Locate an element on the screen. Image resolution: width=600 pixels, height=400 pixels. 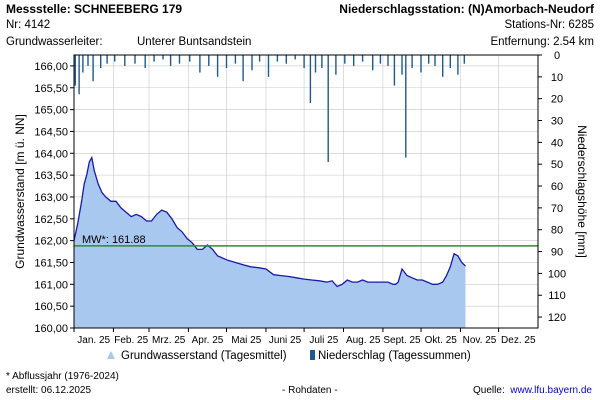
y-tick-label: 161,00 is located at coordinates (51, 285).